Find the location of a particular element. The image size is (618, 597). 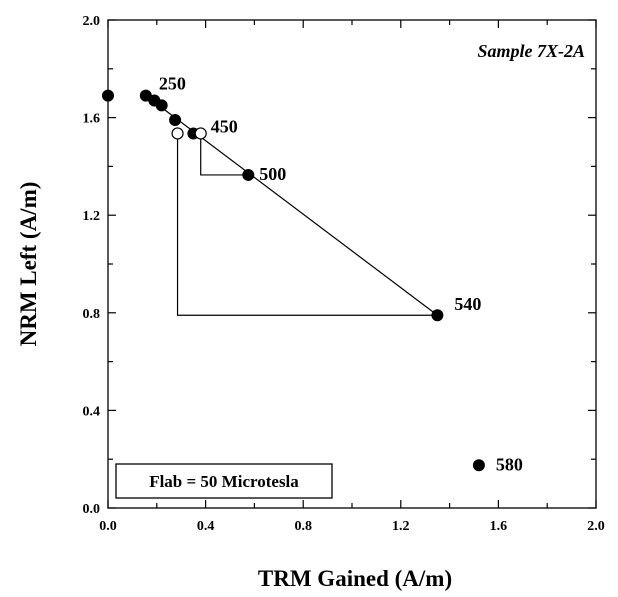

legend-box is located at coordinates (224, 481).